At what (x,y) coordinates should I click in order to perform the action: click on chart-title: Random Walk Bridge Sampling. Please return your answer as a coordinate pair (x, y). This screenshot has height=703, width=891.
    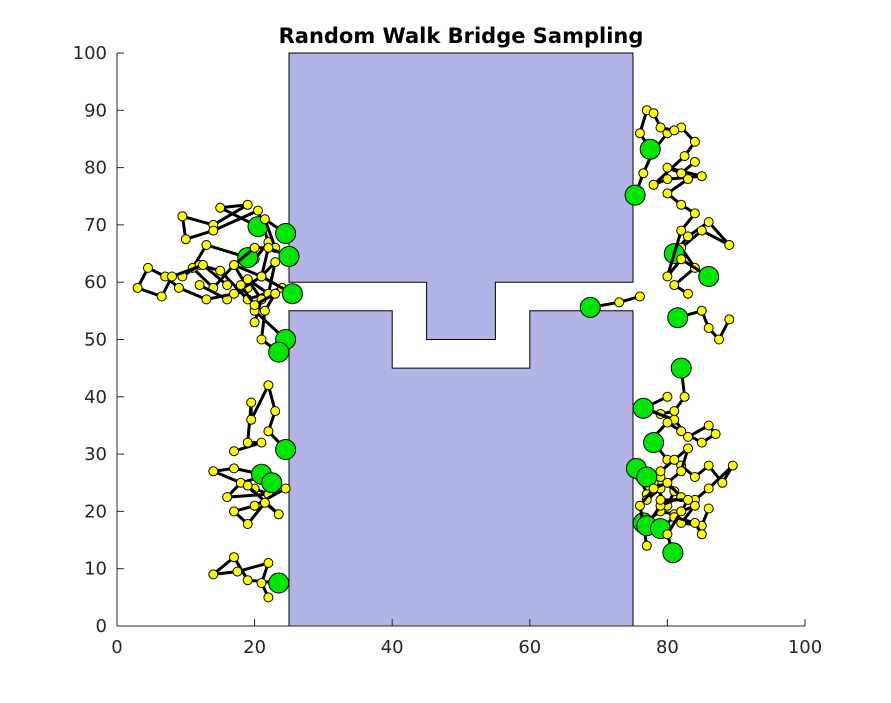
    Looking at the image, I should click on (461, 36).